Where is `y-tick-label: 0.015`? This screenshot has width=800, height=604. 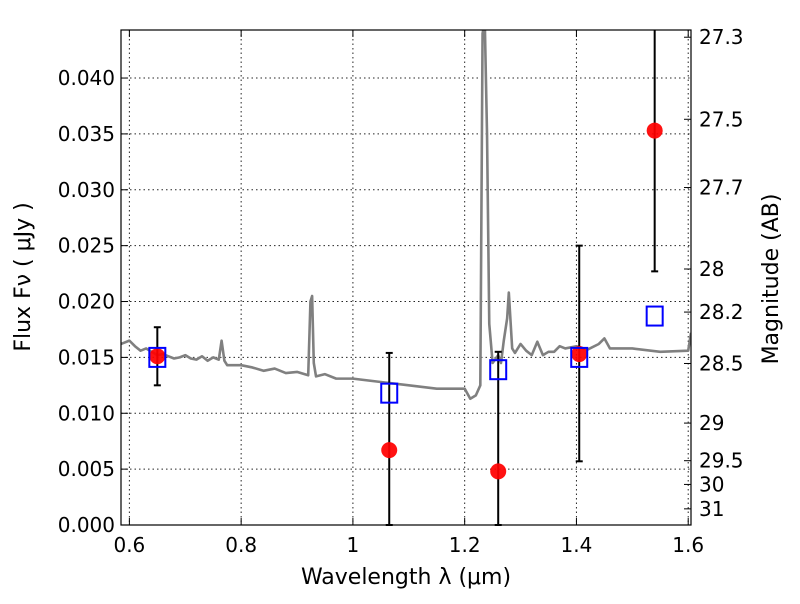 y-tick-label: 0.015 is located at coordinates (86, 357).